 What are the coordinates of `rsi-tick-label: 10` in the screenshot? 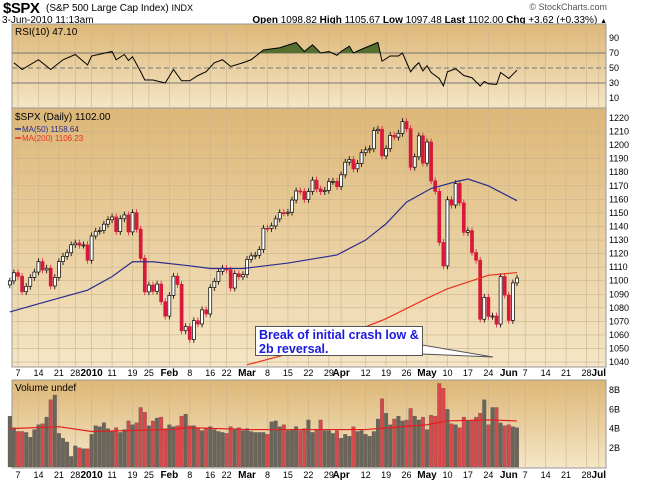 It's located at (614, 98).